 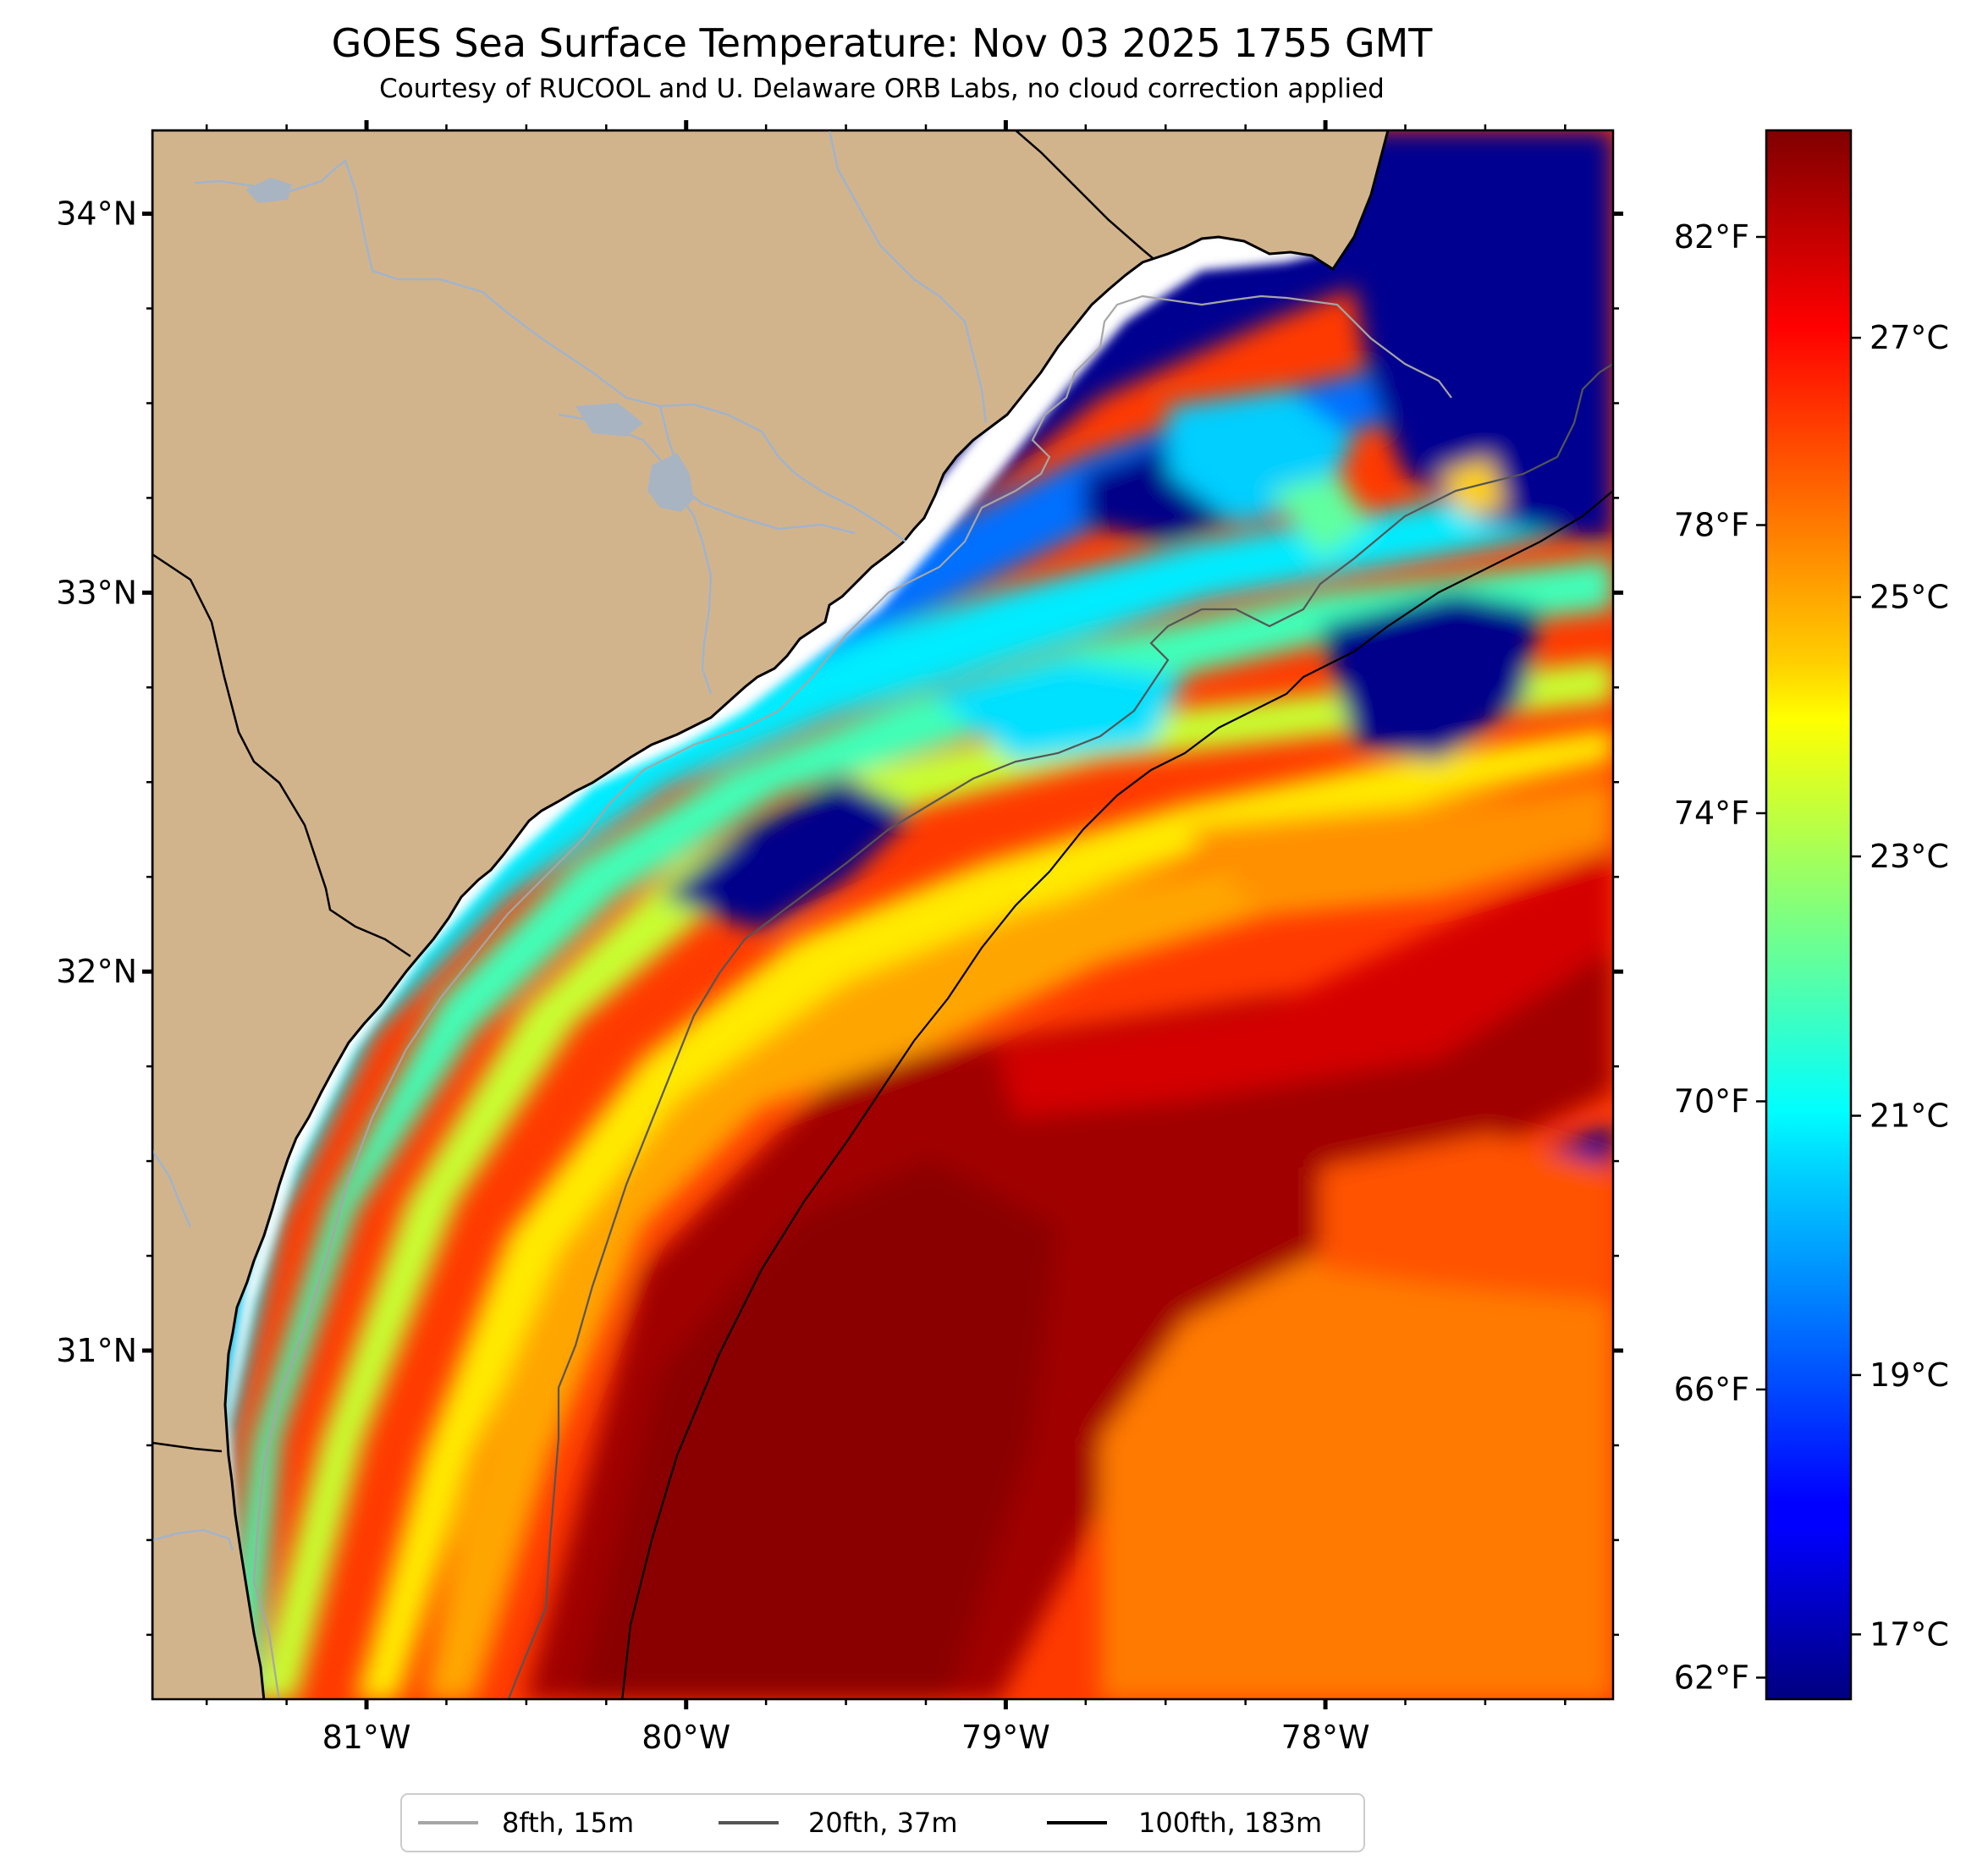 I want to click on lon-tick-label: 80°W, so click(x=686, y=1738).